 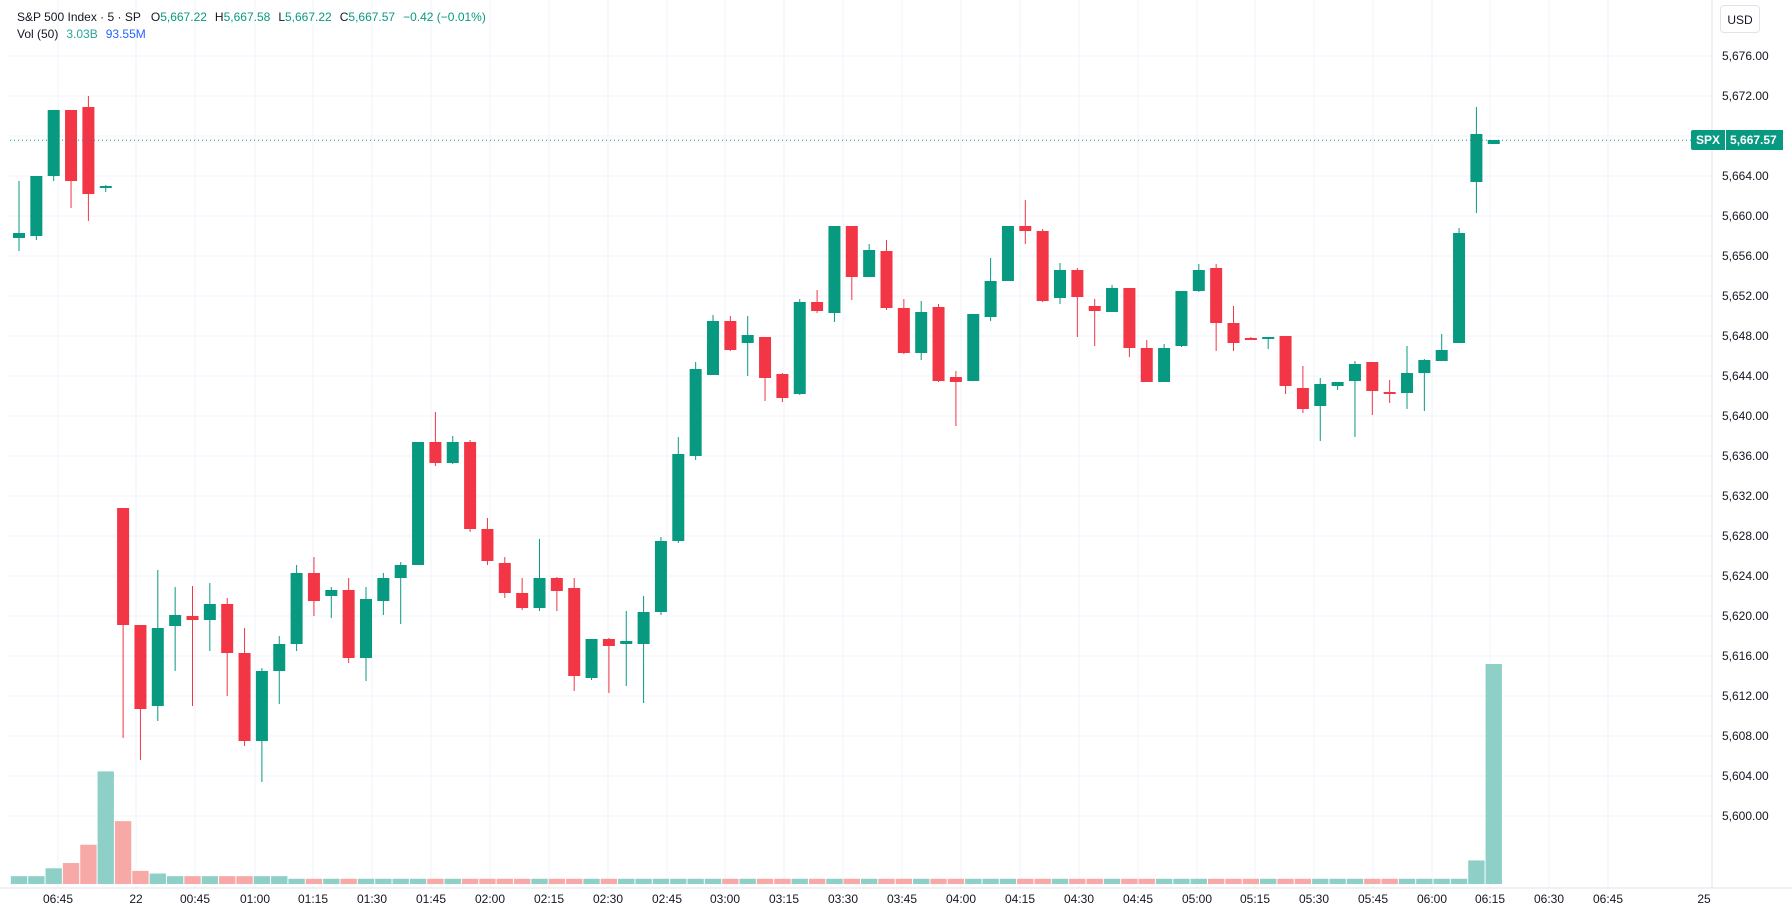 I want to click on last-price-value: 5,667.57, so click(x=1754, y=140).